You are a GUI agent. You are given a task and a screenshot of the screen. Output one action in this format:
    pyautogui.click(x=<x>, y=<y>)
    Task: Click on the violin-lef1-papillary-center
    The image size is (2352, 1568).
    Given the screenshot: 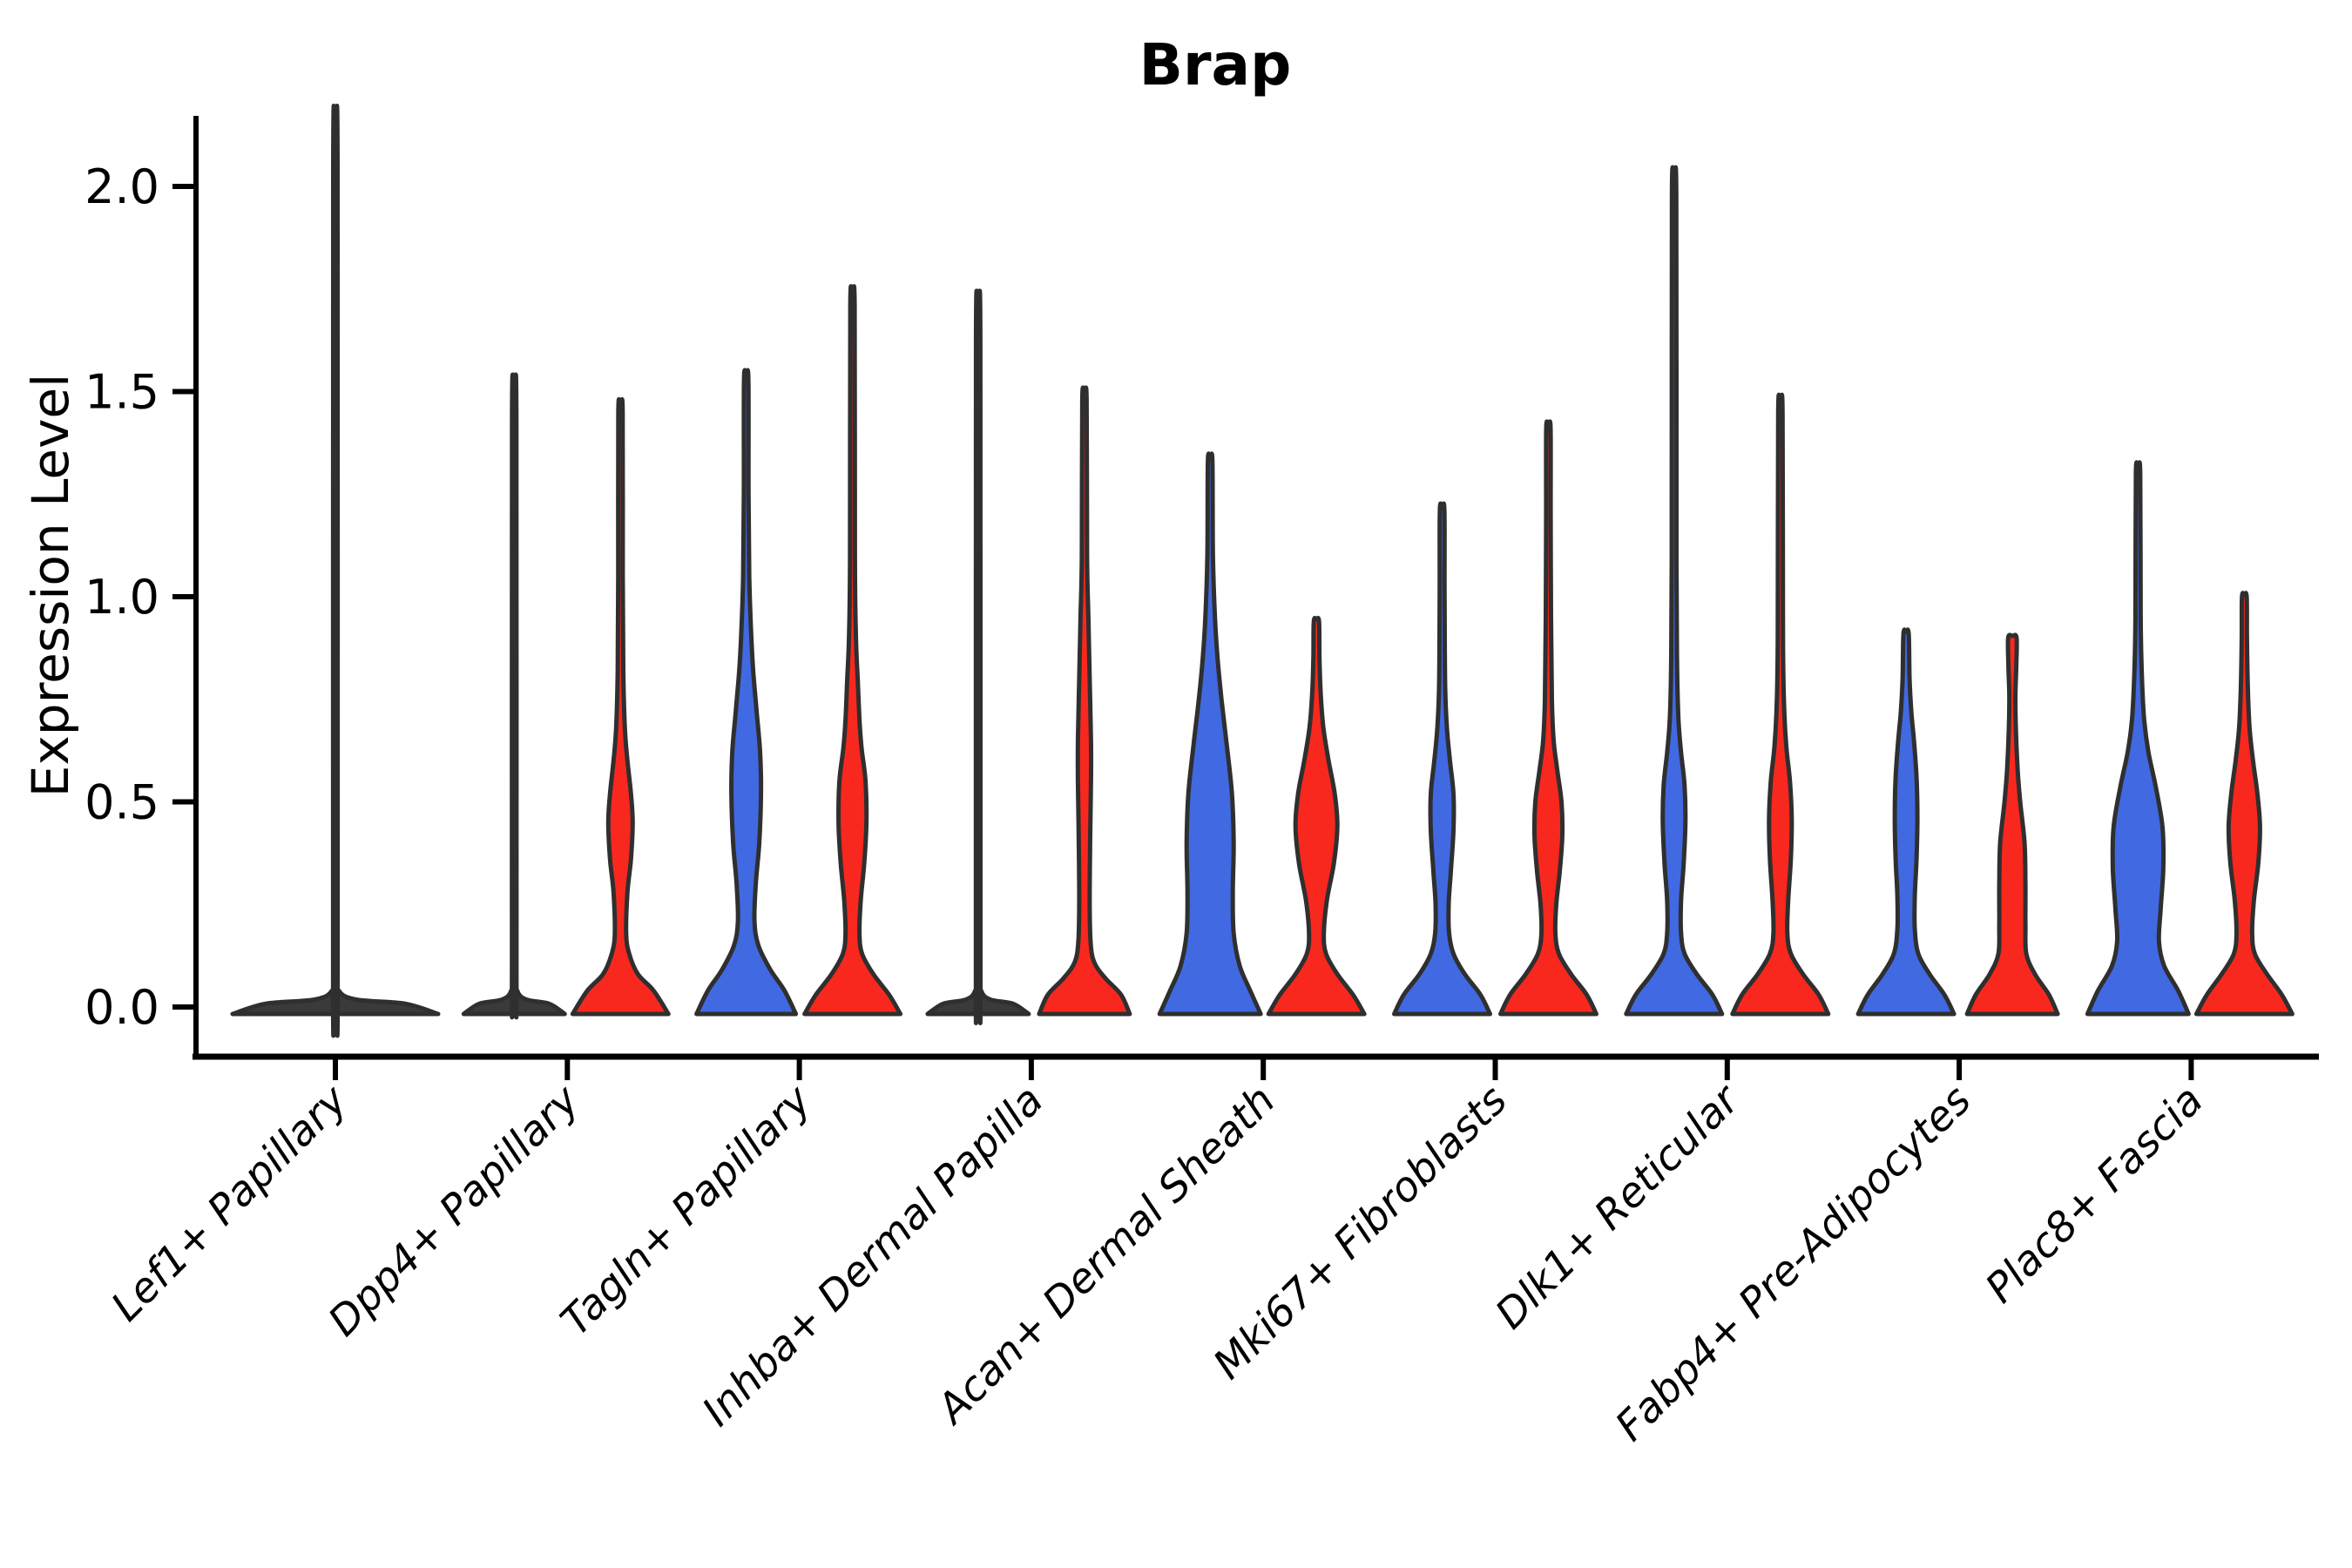 What is the action you would take?
    pyautogui.click(x=335, y=570)
    